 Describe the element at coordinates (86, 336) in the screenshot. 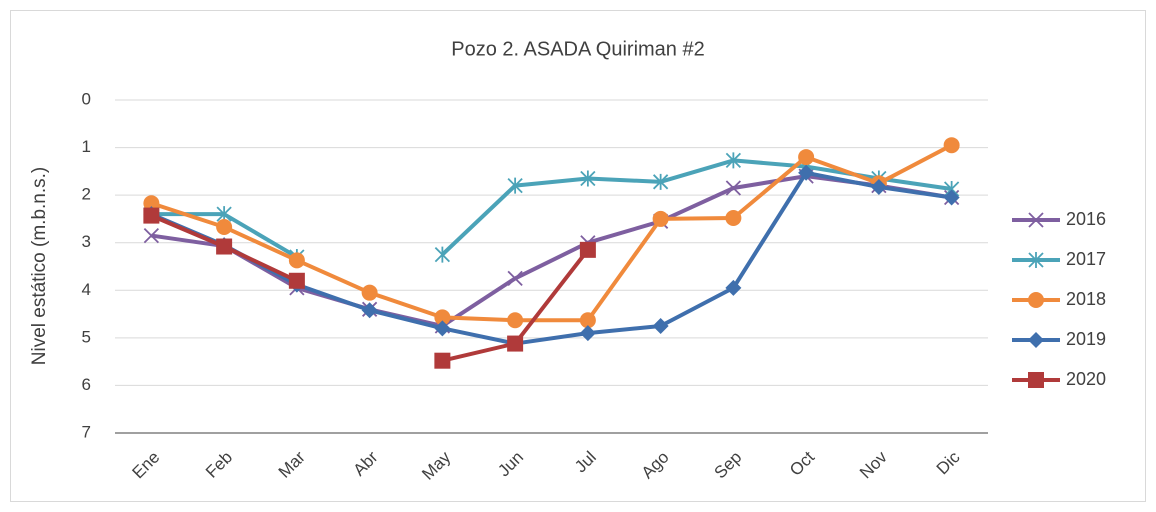

I see `y-tick-label: 5` at that location.